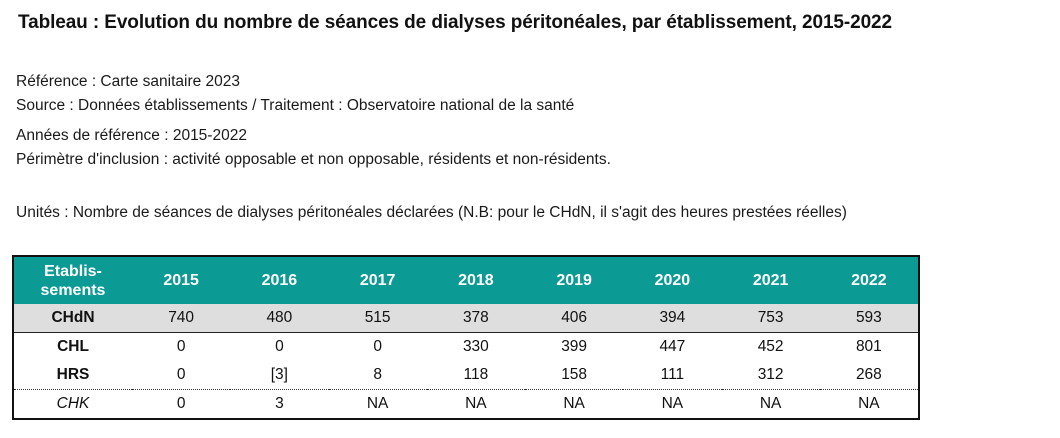  Describe the element at coordinates (770, 346) in the screenshot. I see `table-cell: 452` at that location.